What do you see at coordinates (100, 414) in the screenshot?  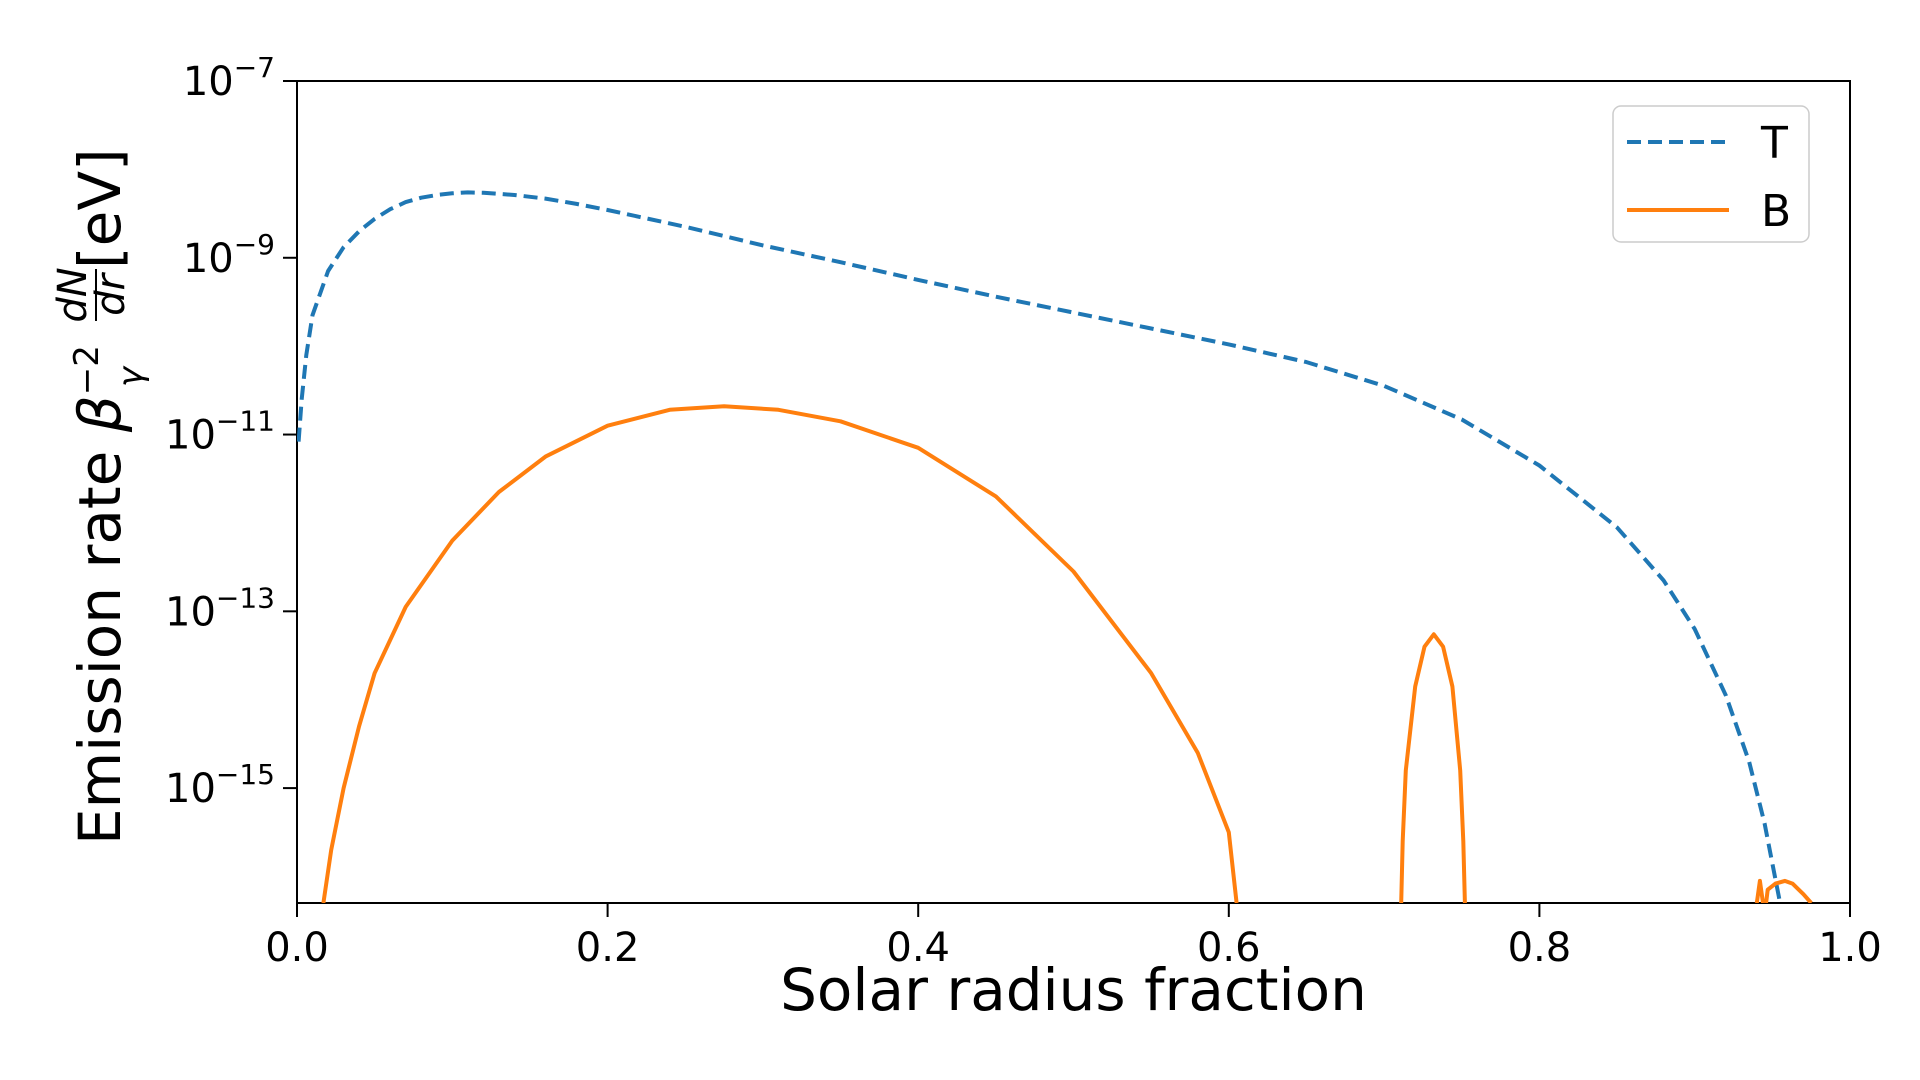 I see `y-axis-title-beta: β` at bounding box center [100, 414].